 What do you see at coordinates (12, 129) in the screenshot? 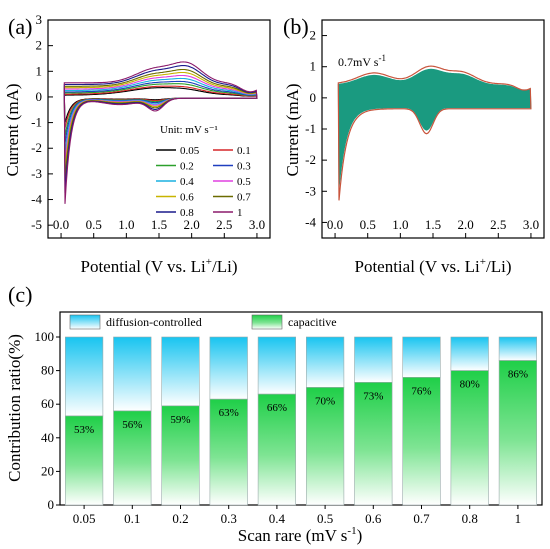
I see `panel-a-y-label: Current (mA)` at bounding box center [12, 129].